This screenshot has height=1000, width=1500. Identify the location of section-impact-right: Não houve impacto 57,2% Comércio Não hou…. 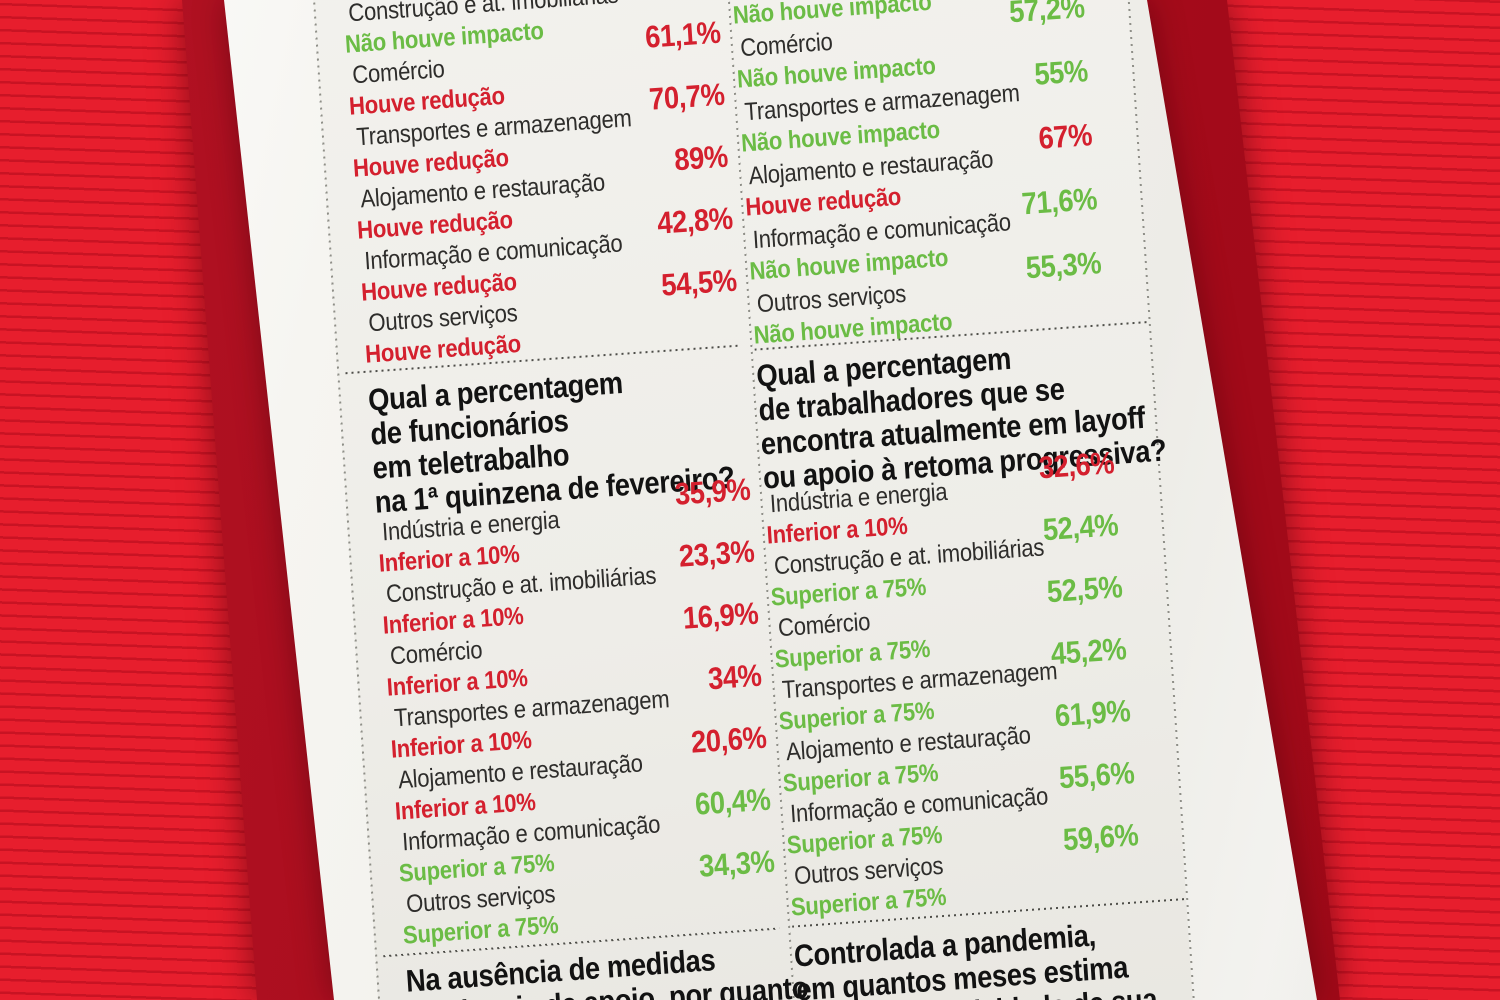
(917, 178).